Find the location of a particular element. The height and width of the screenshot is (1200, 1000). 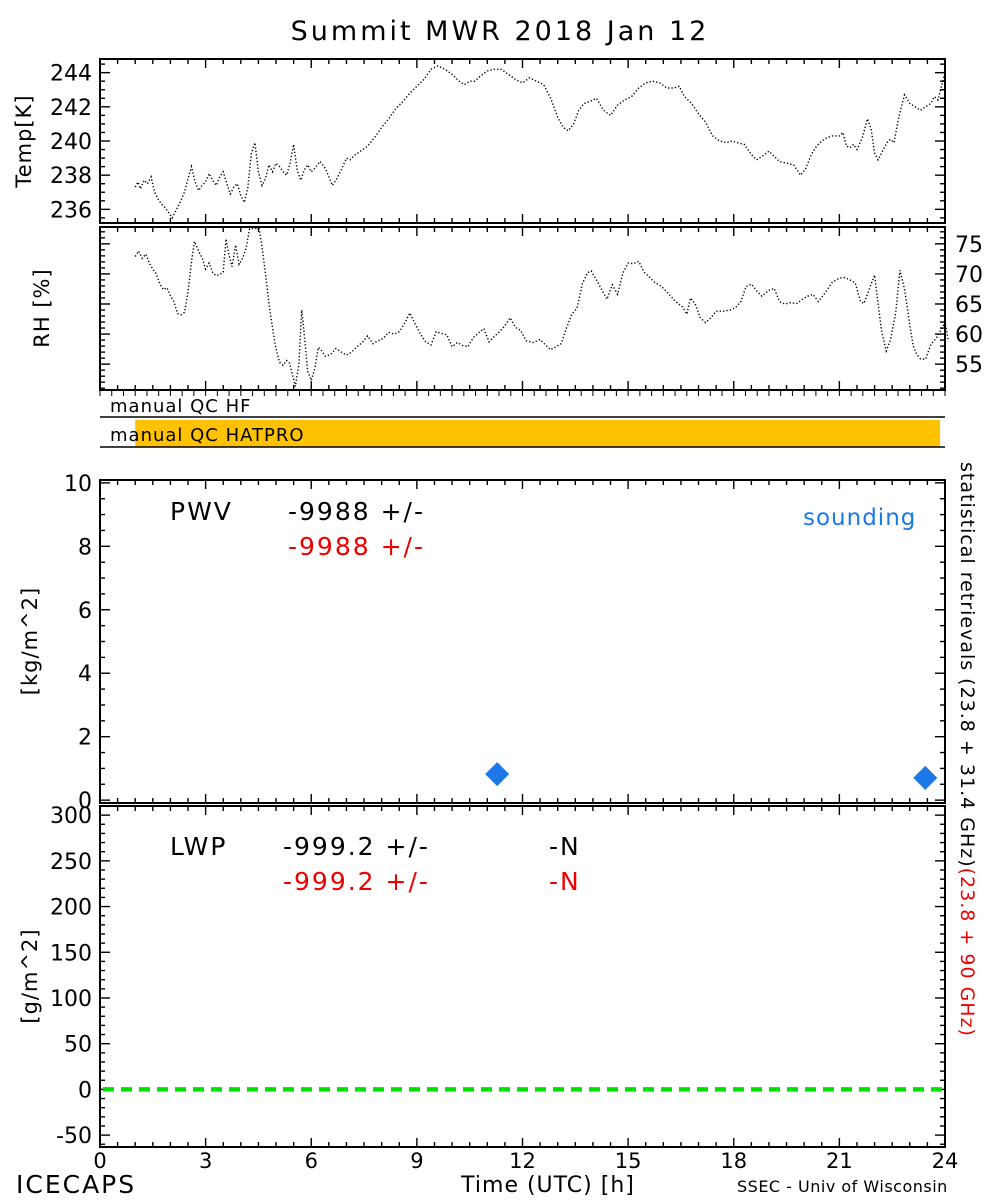

pwv-ytick-label: 2 is located at coordinates (85, 738).